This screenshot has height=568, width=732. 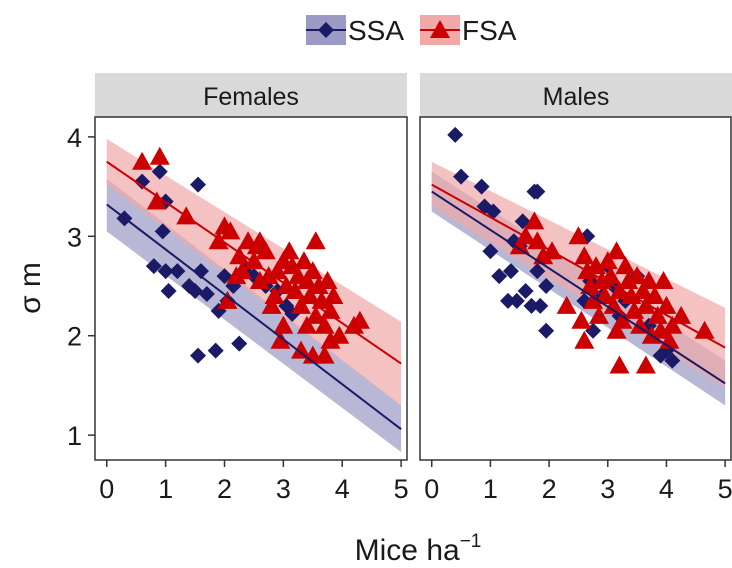 I want to click on strip-females, so click(x=251, y=95).